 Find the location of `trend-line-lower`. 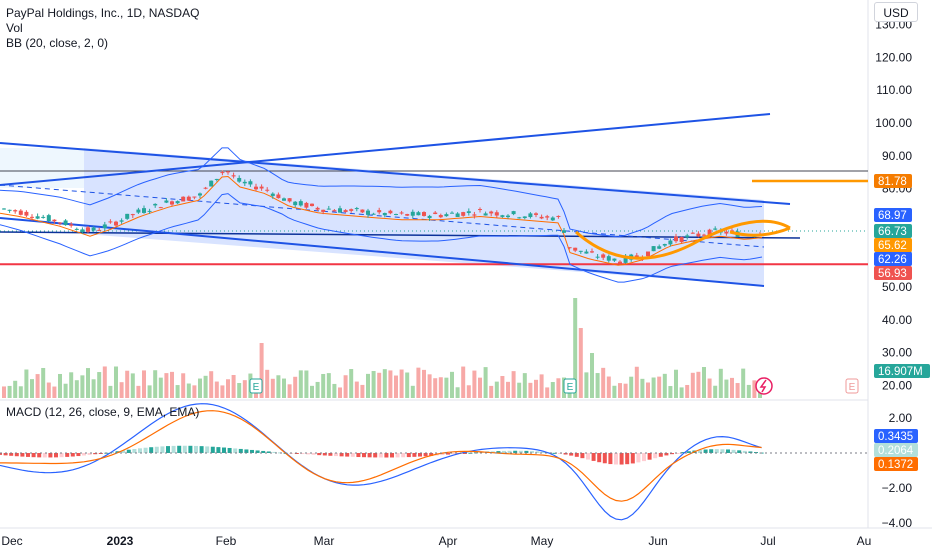

trend-line-lower is located at coordinates (382, 252).